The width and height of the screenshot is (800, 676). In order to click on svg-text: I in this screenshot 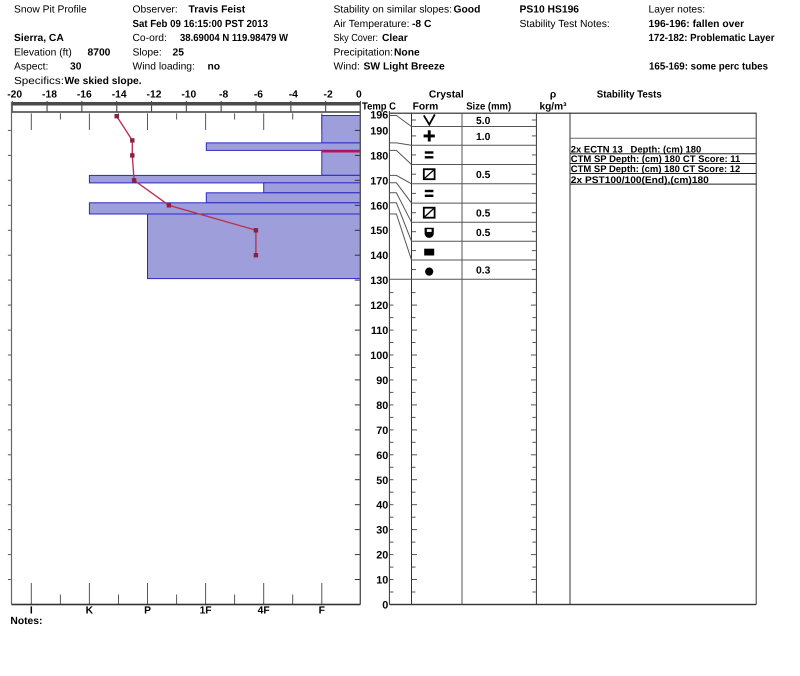, I will do `click(31, 611)`.